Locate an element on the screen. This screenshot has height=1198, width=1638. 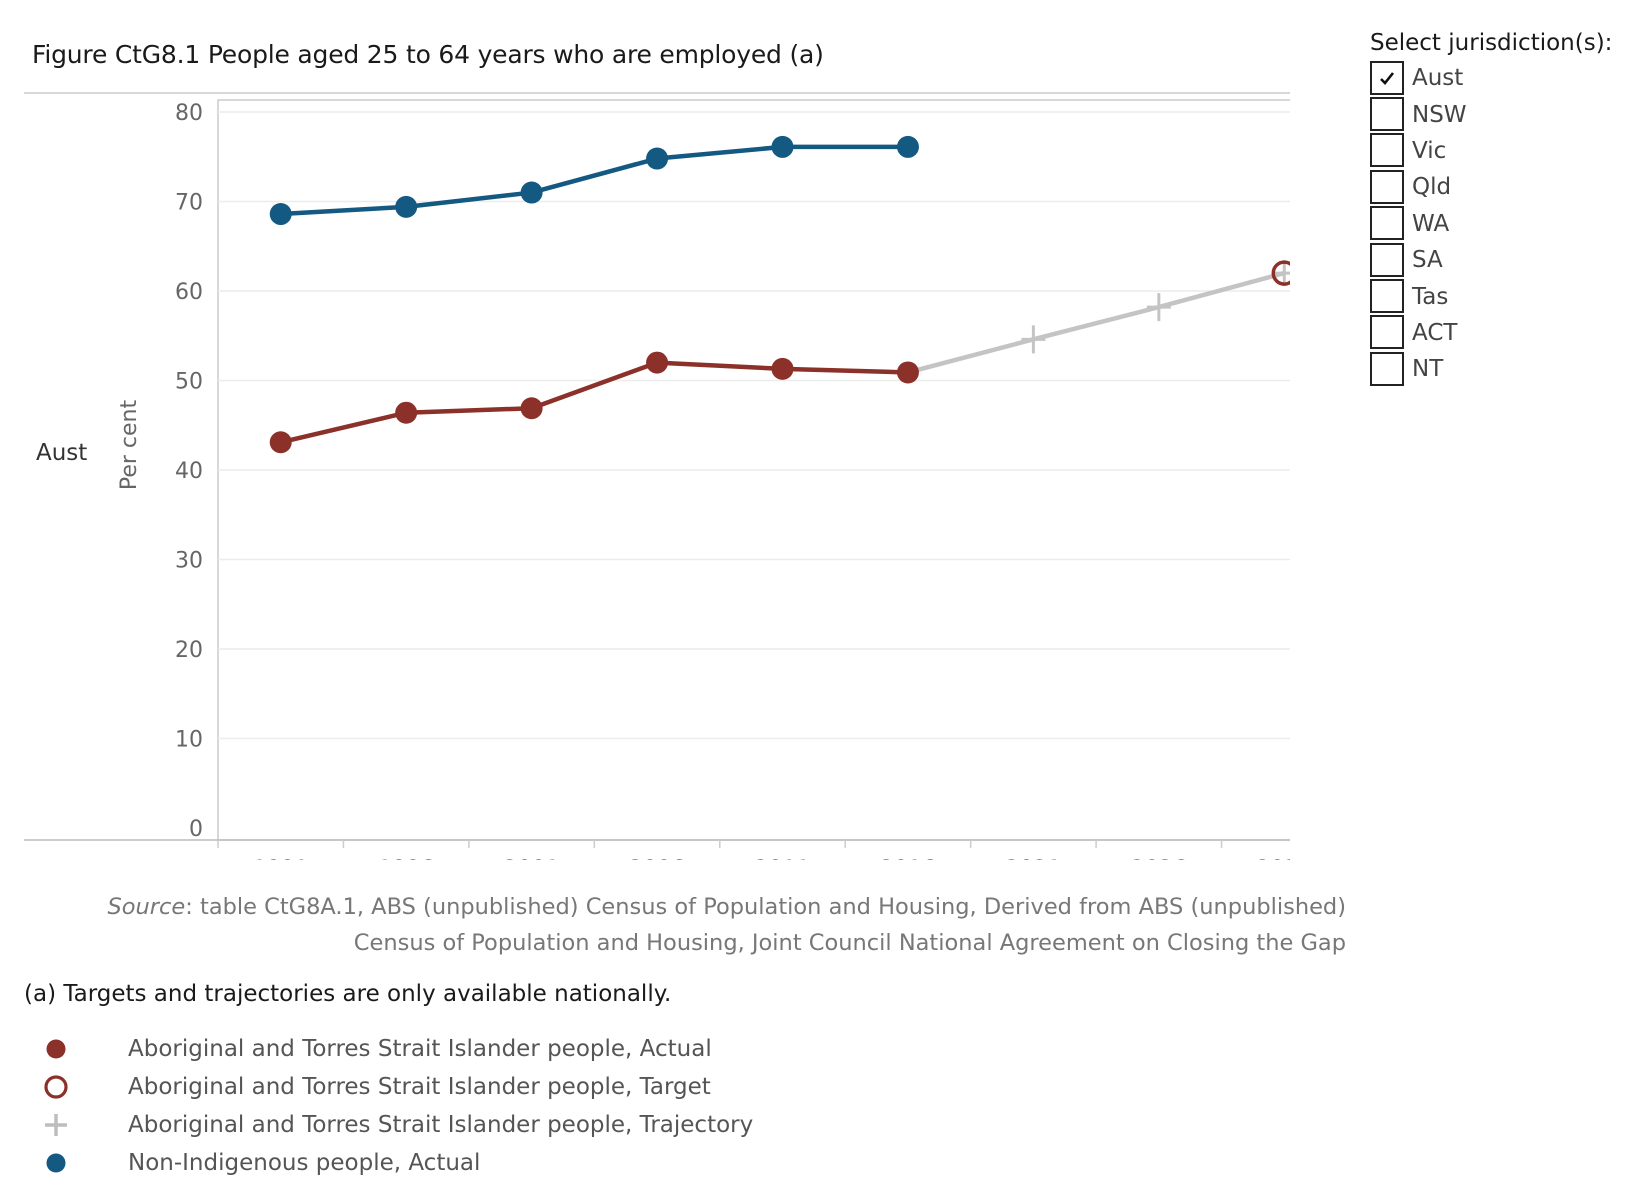
filter-option-label: Qld is located at coordinates (1432, 187).